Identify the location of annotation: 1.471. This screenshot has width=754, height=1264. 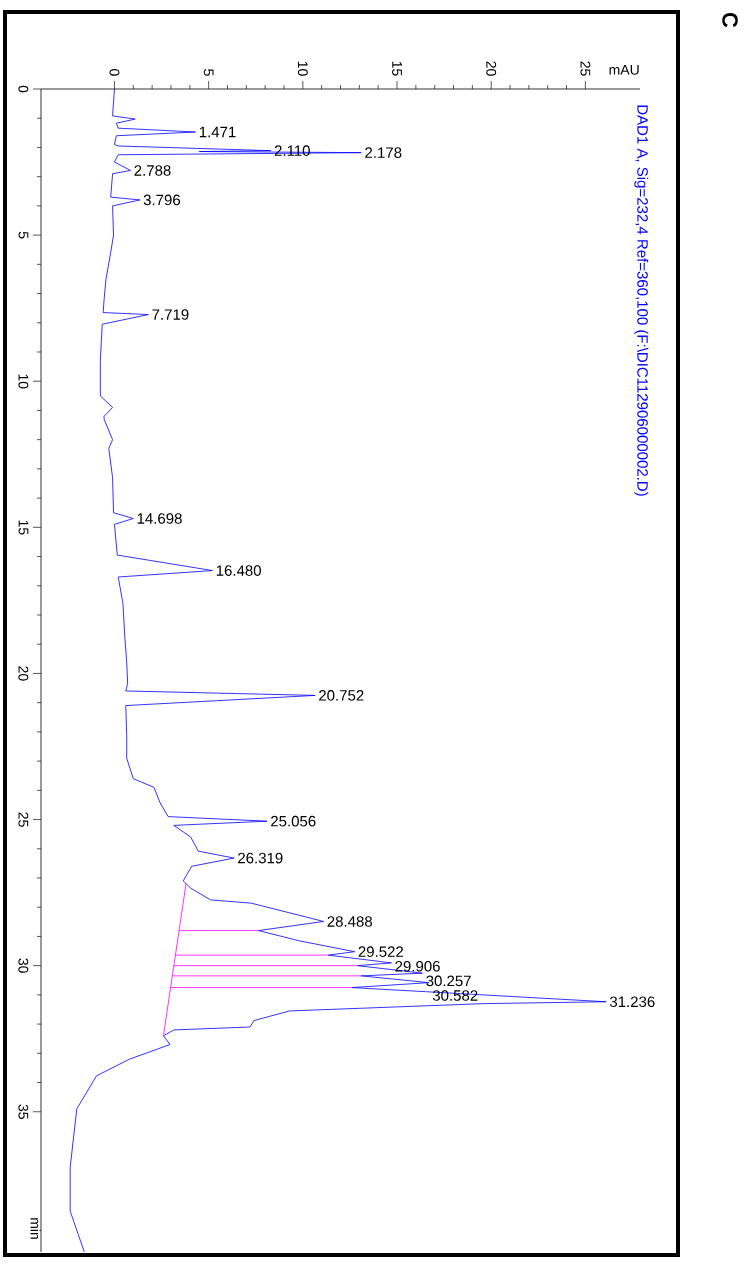
(217, 132).